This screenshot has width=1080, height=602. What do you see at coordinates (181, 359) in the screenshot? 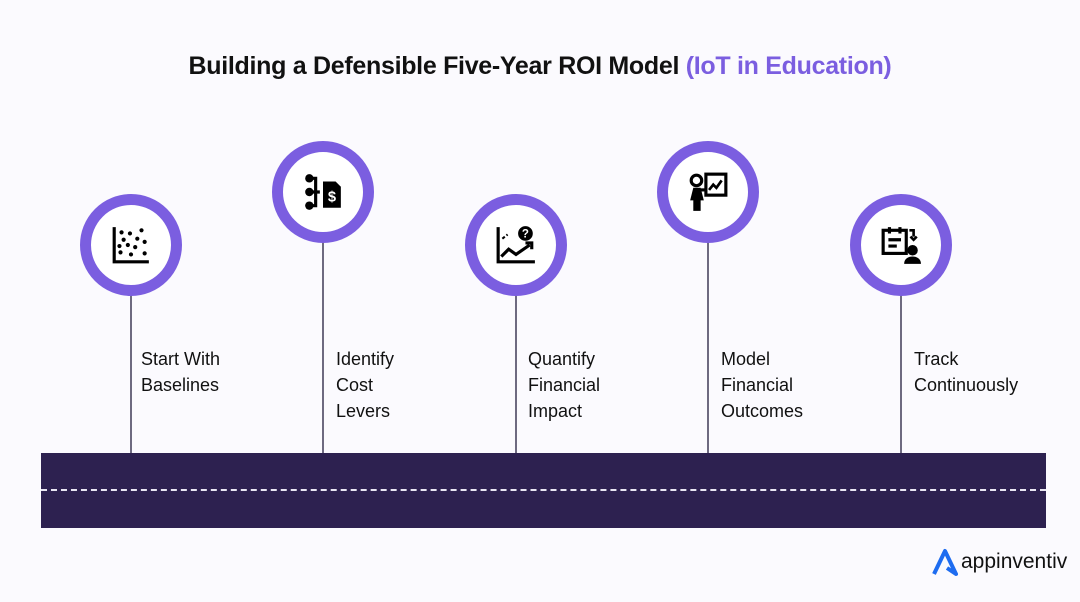
I see `label-line: Start With` at bounding box center [181, 359].